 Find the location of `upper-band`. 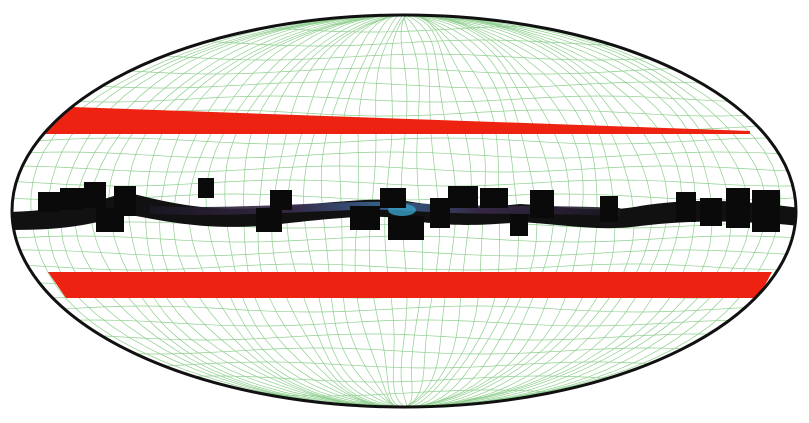

upper-band is located at coordinates (397, 120).